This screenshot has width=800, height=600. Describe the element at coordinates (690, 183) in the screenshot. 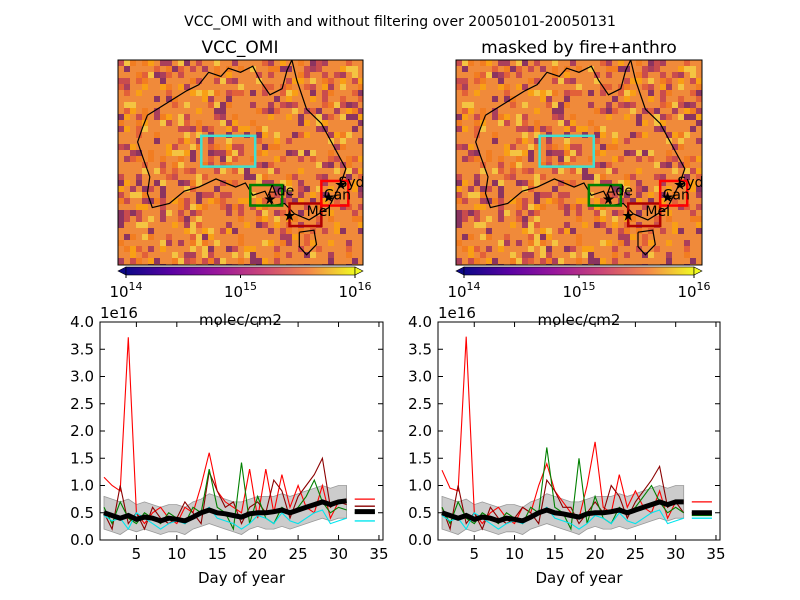

I see `city-label: Syd` at that location.